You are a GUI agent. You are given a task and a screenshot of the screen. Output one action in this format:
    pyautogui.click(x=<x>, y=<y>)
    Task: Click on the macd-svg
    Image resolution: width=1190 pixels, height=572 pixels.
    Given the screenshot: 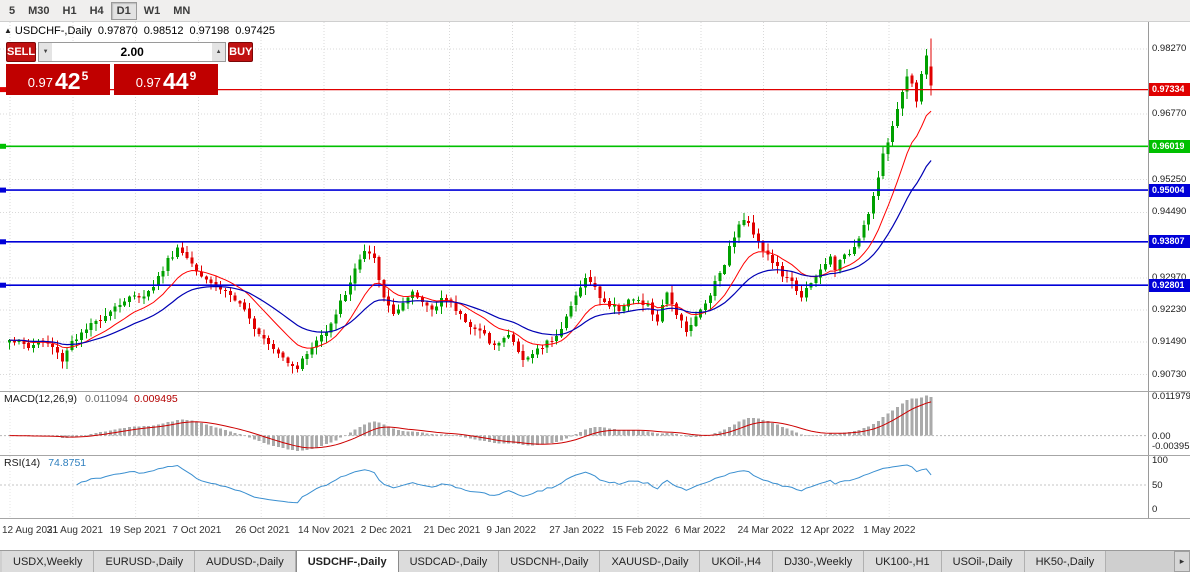 What is the action you would take?
    pyautogui.click(x=574, y=423)
    